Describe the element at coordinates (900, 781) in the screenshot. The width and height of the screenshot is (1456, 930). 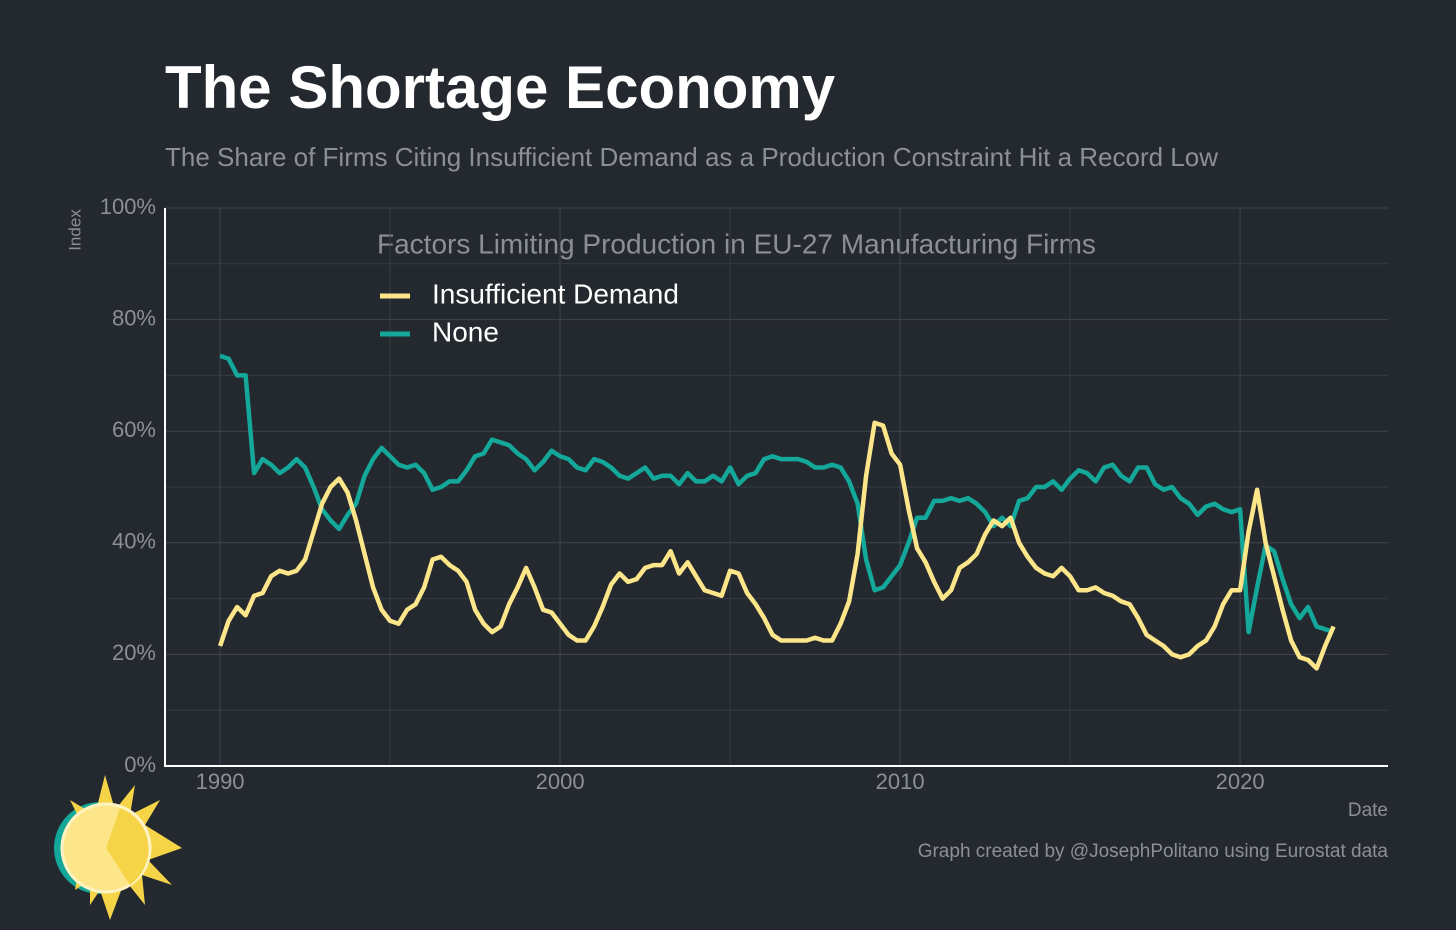
I see `x-tick-label: 2010` at that location.